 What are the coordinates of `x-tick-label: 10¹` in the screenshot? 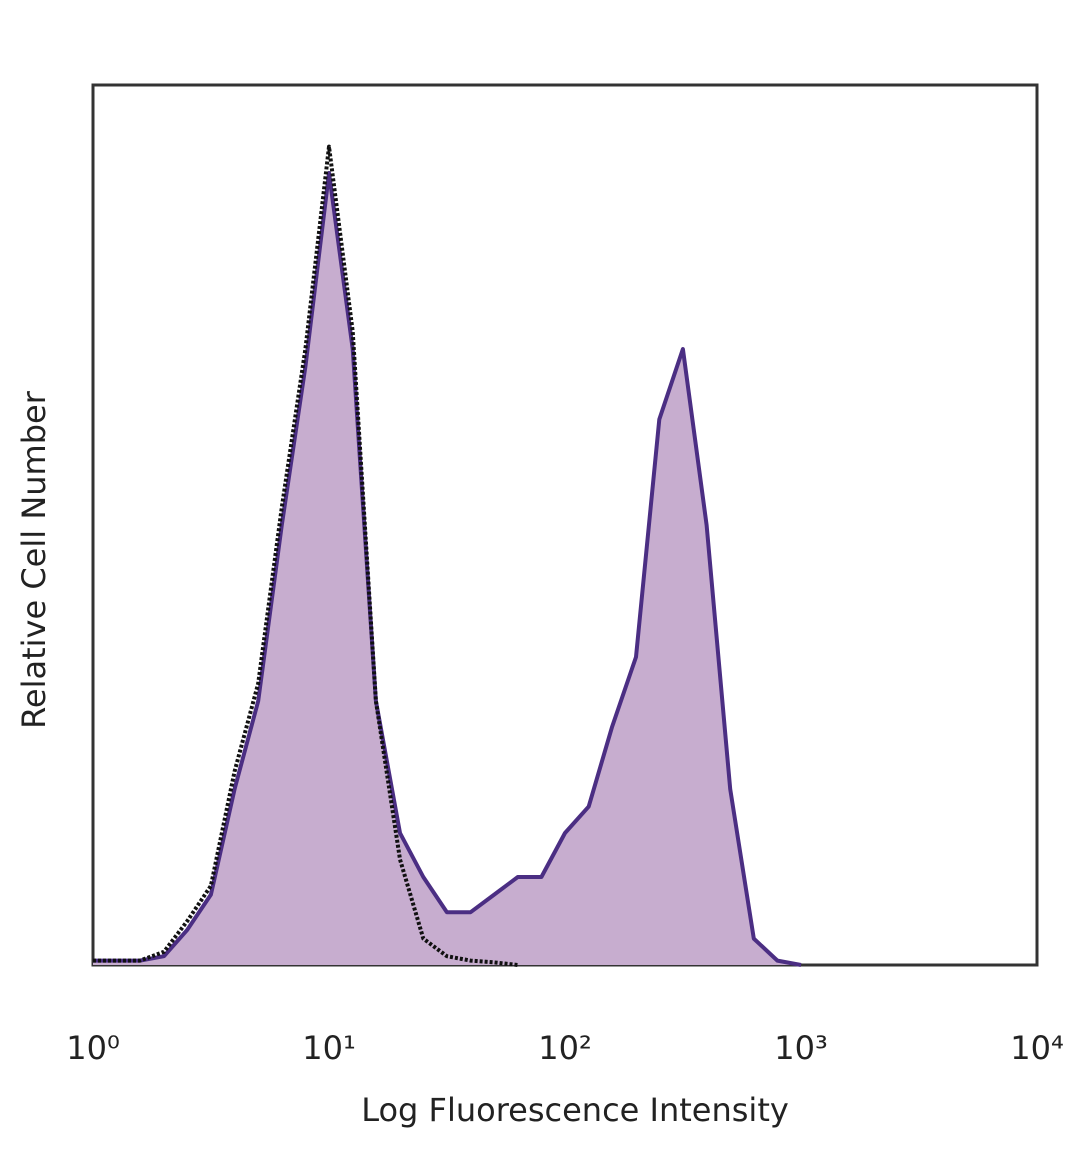 It's located at (329, 1048).